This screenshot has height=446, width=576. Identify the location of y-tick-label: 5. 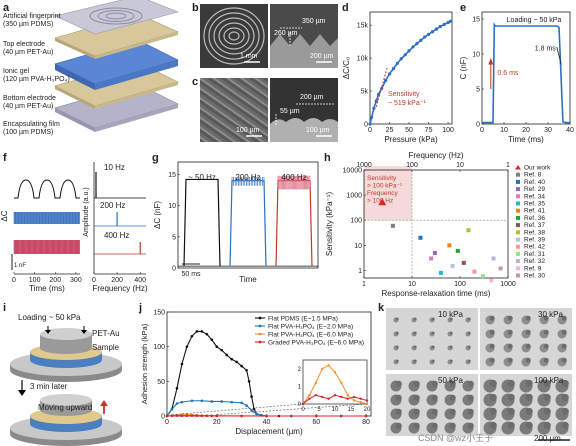
(478, 90).